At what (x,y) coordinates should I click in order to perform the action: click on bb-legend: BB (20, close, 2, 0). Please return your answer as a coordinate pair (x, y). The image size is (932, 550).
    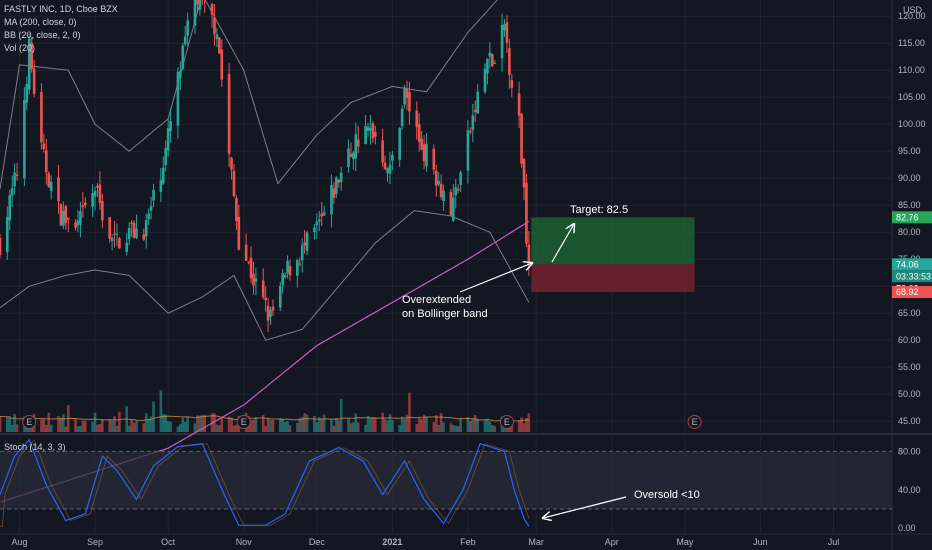
    Looking at the image, I should click on (42, 35).